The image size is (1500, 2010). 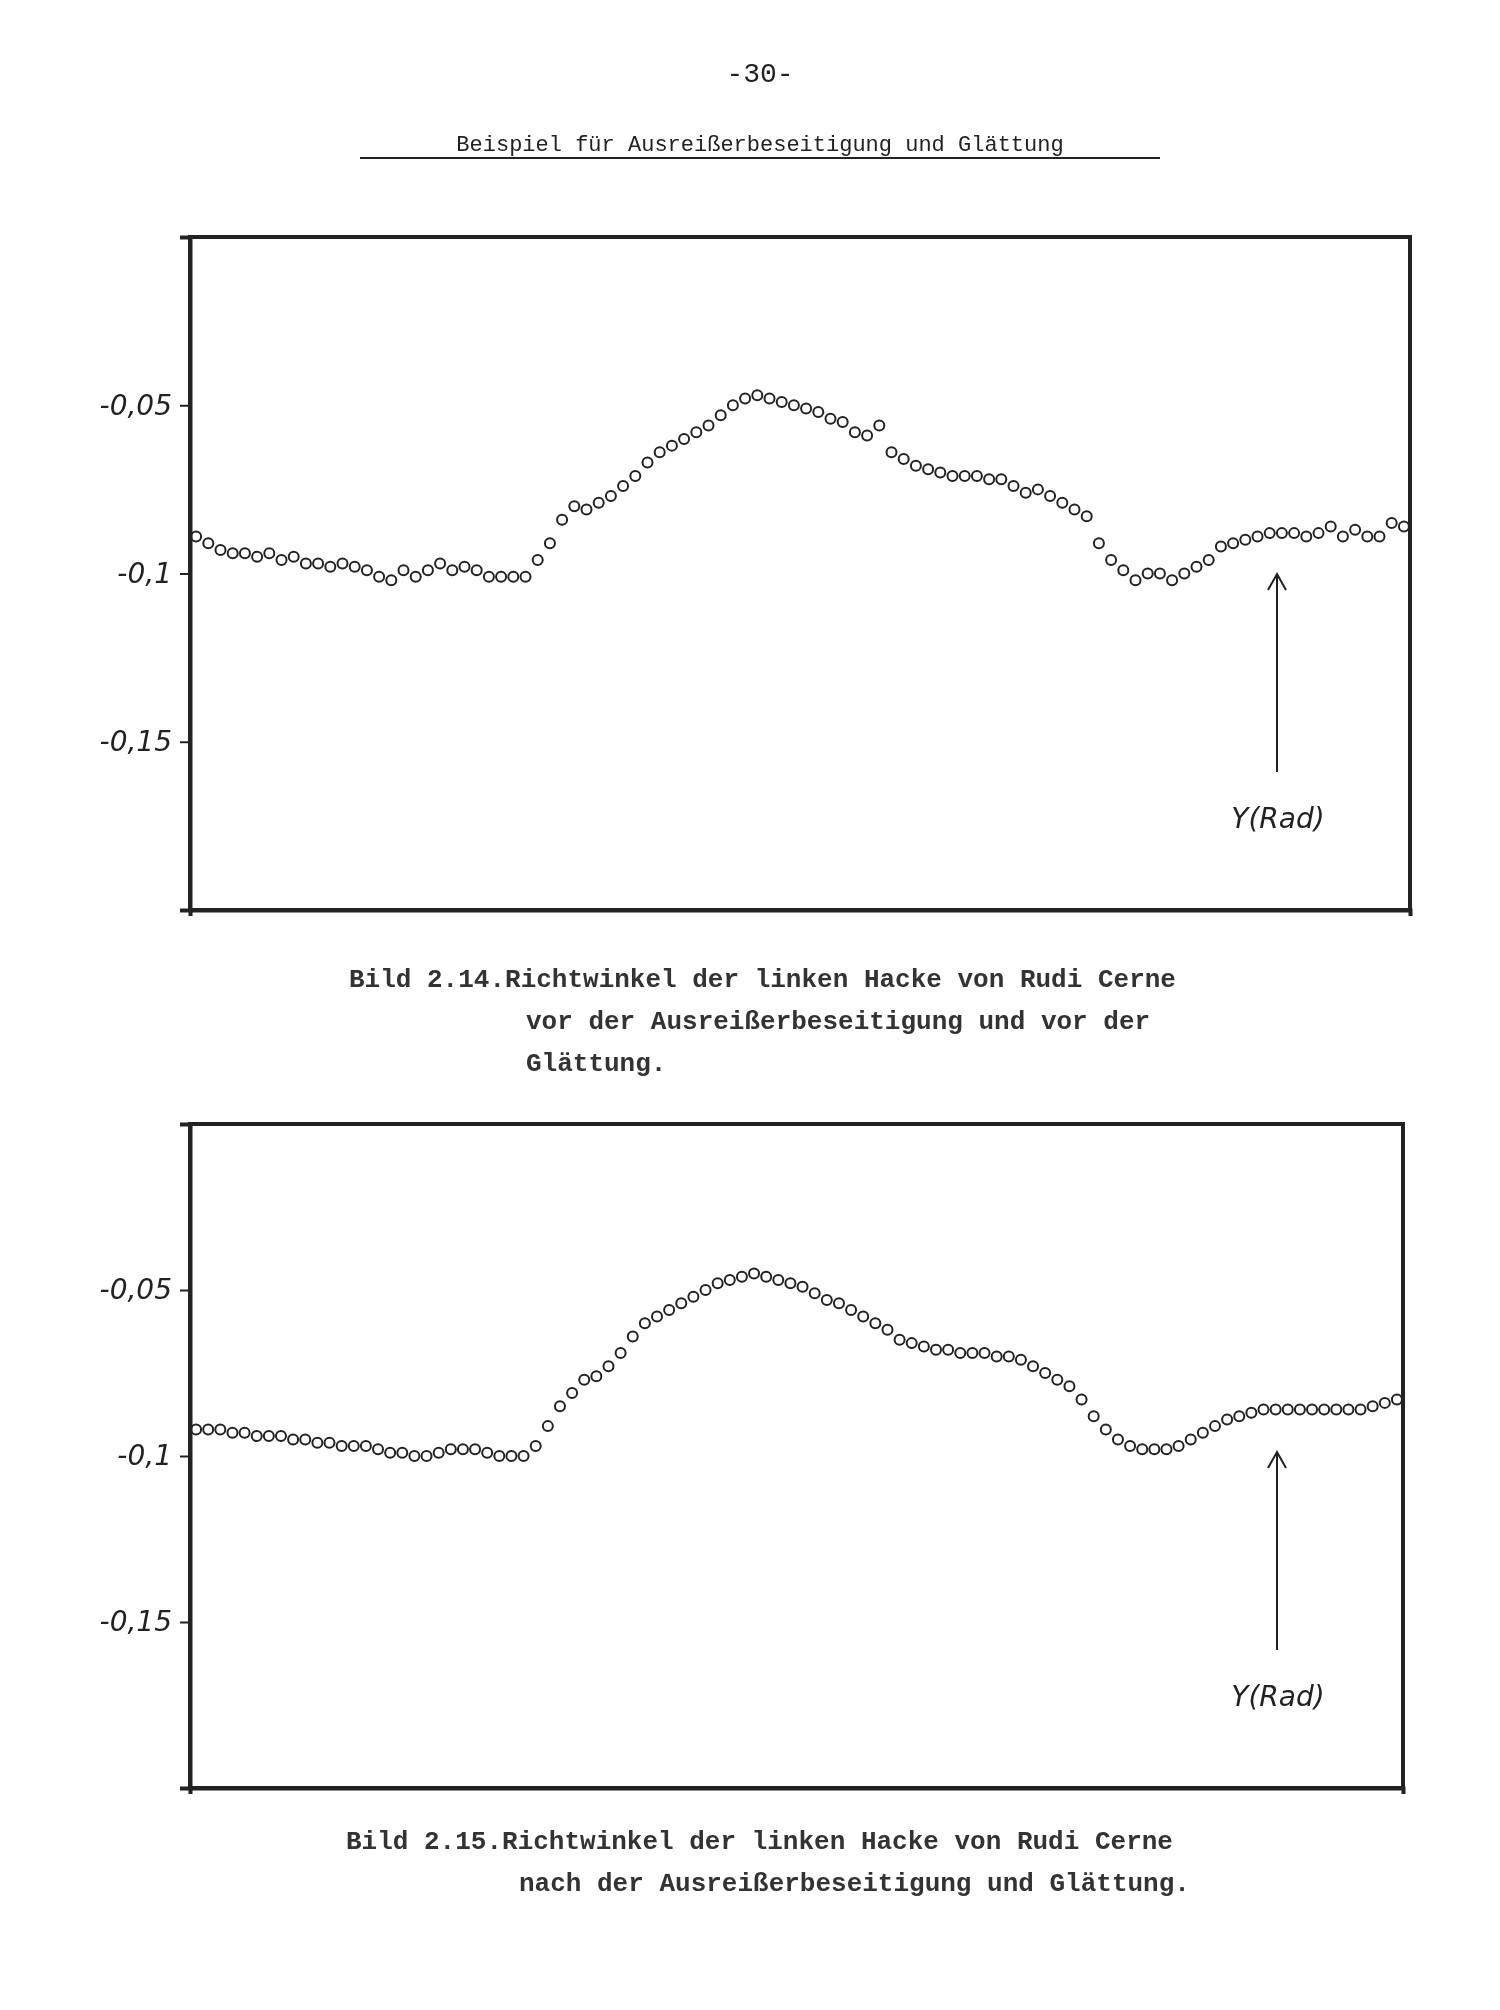 I want to click on text: Bild 2.14.Richtwinkel der linken Hacke von Rudi Cerne vor der Ausreißerbeseitigung und vor der Glättung., so click(x=762, y=1022).